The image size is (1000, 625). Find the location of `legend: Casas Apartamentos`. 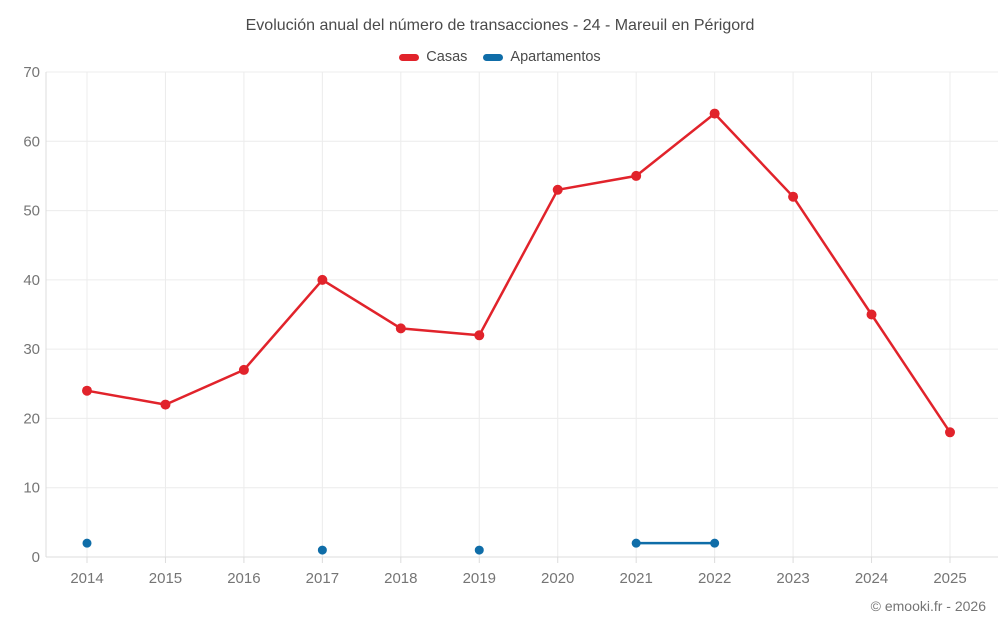

legend: Casas Apartamentos is located at coordinates (500, 57).